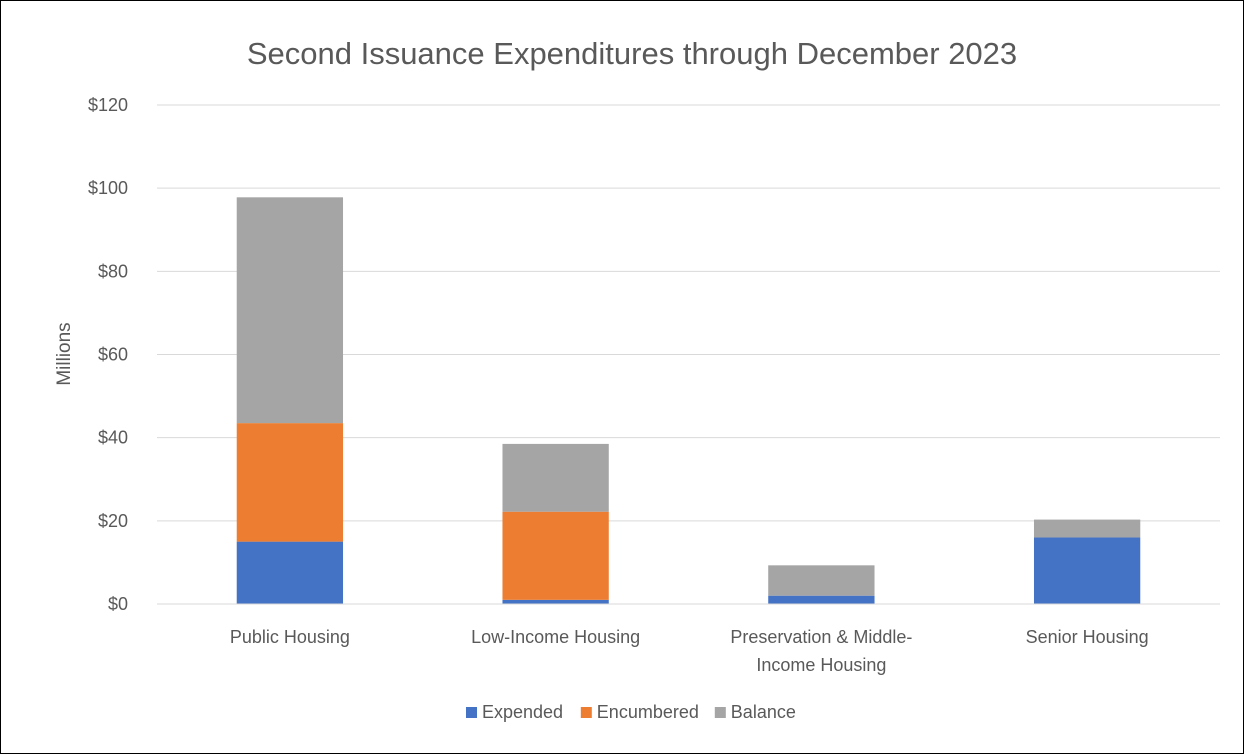  What do you see at coordinates (108, 188) in the screenshot?
I see `y-tick-label: $100` at bounding box center [108, 188].